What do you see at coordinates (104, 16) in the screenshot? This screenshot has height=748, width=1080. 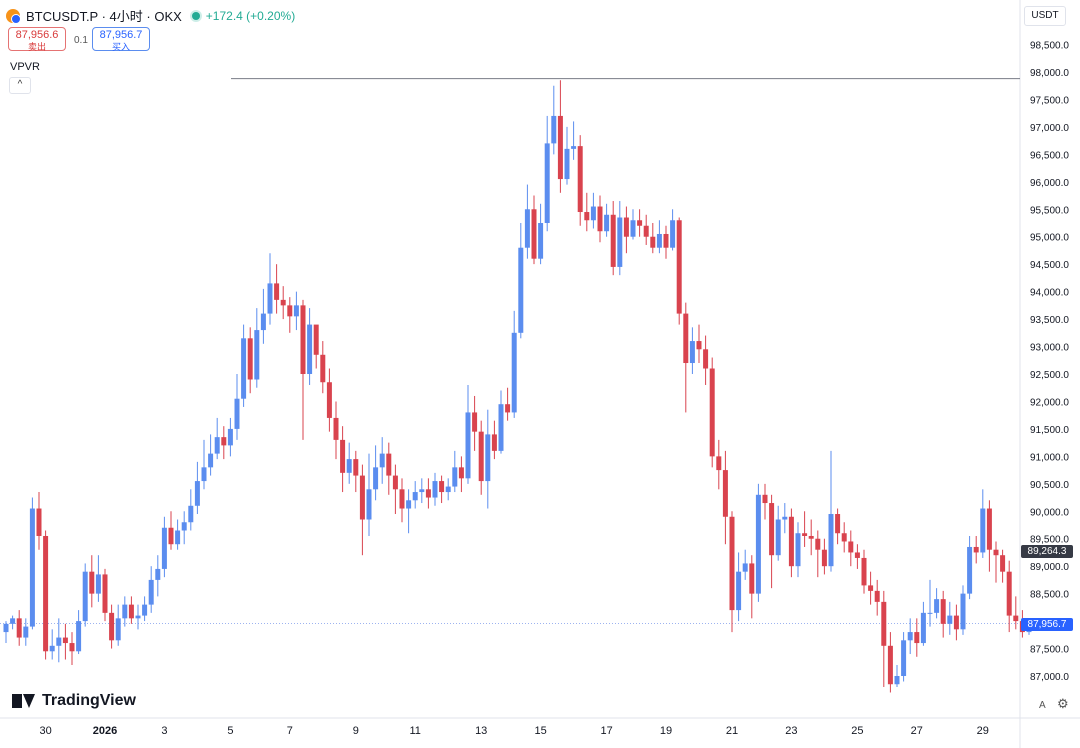 I see `symbol-title: BTCUSDT.P · 4小时 · OKX` at bounding box center [104, 16].